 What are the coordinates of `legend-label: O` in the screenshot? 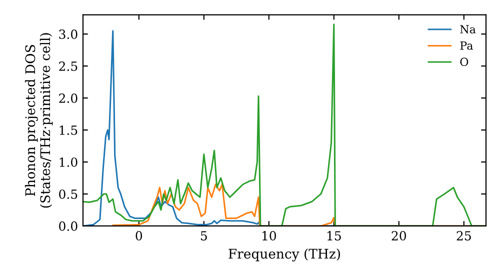 It's located at (464, 62).